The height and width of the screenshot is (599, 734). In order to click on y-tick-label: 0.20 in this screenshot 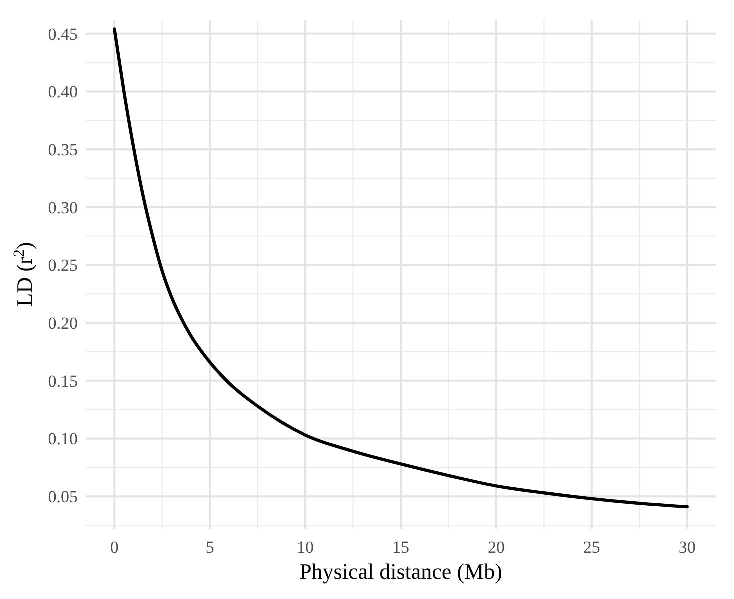, I will do `click(63, 324)`.